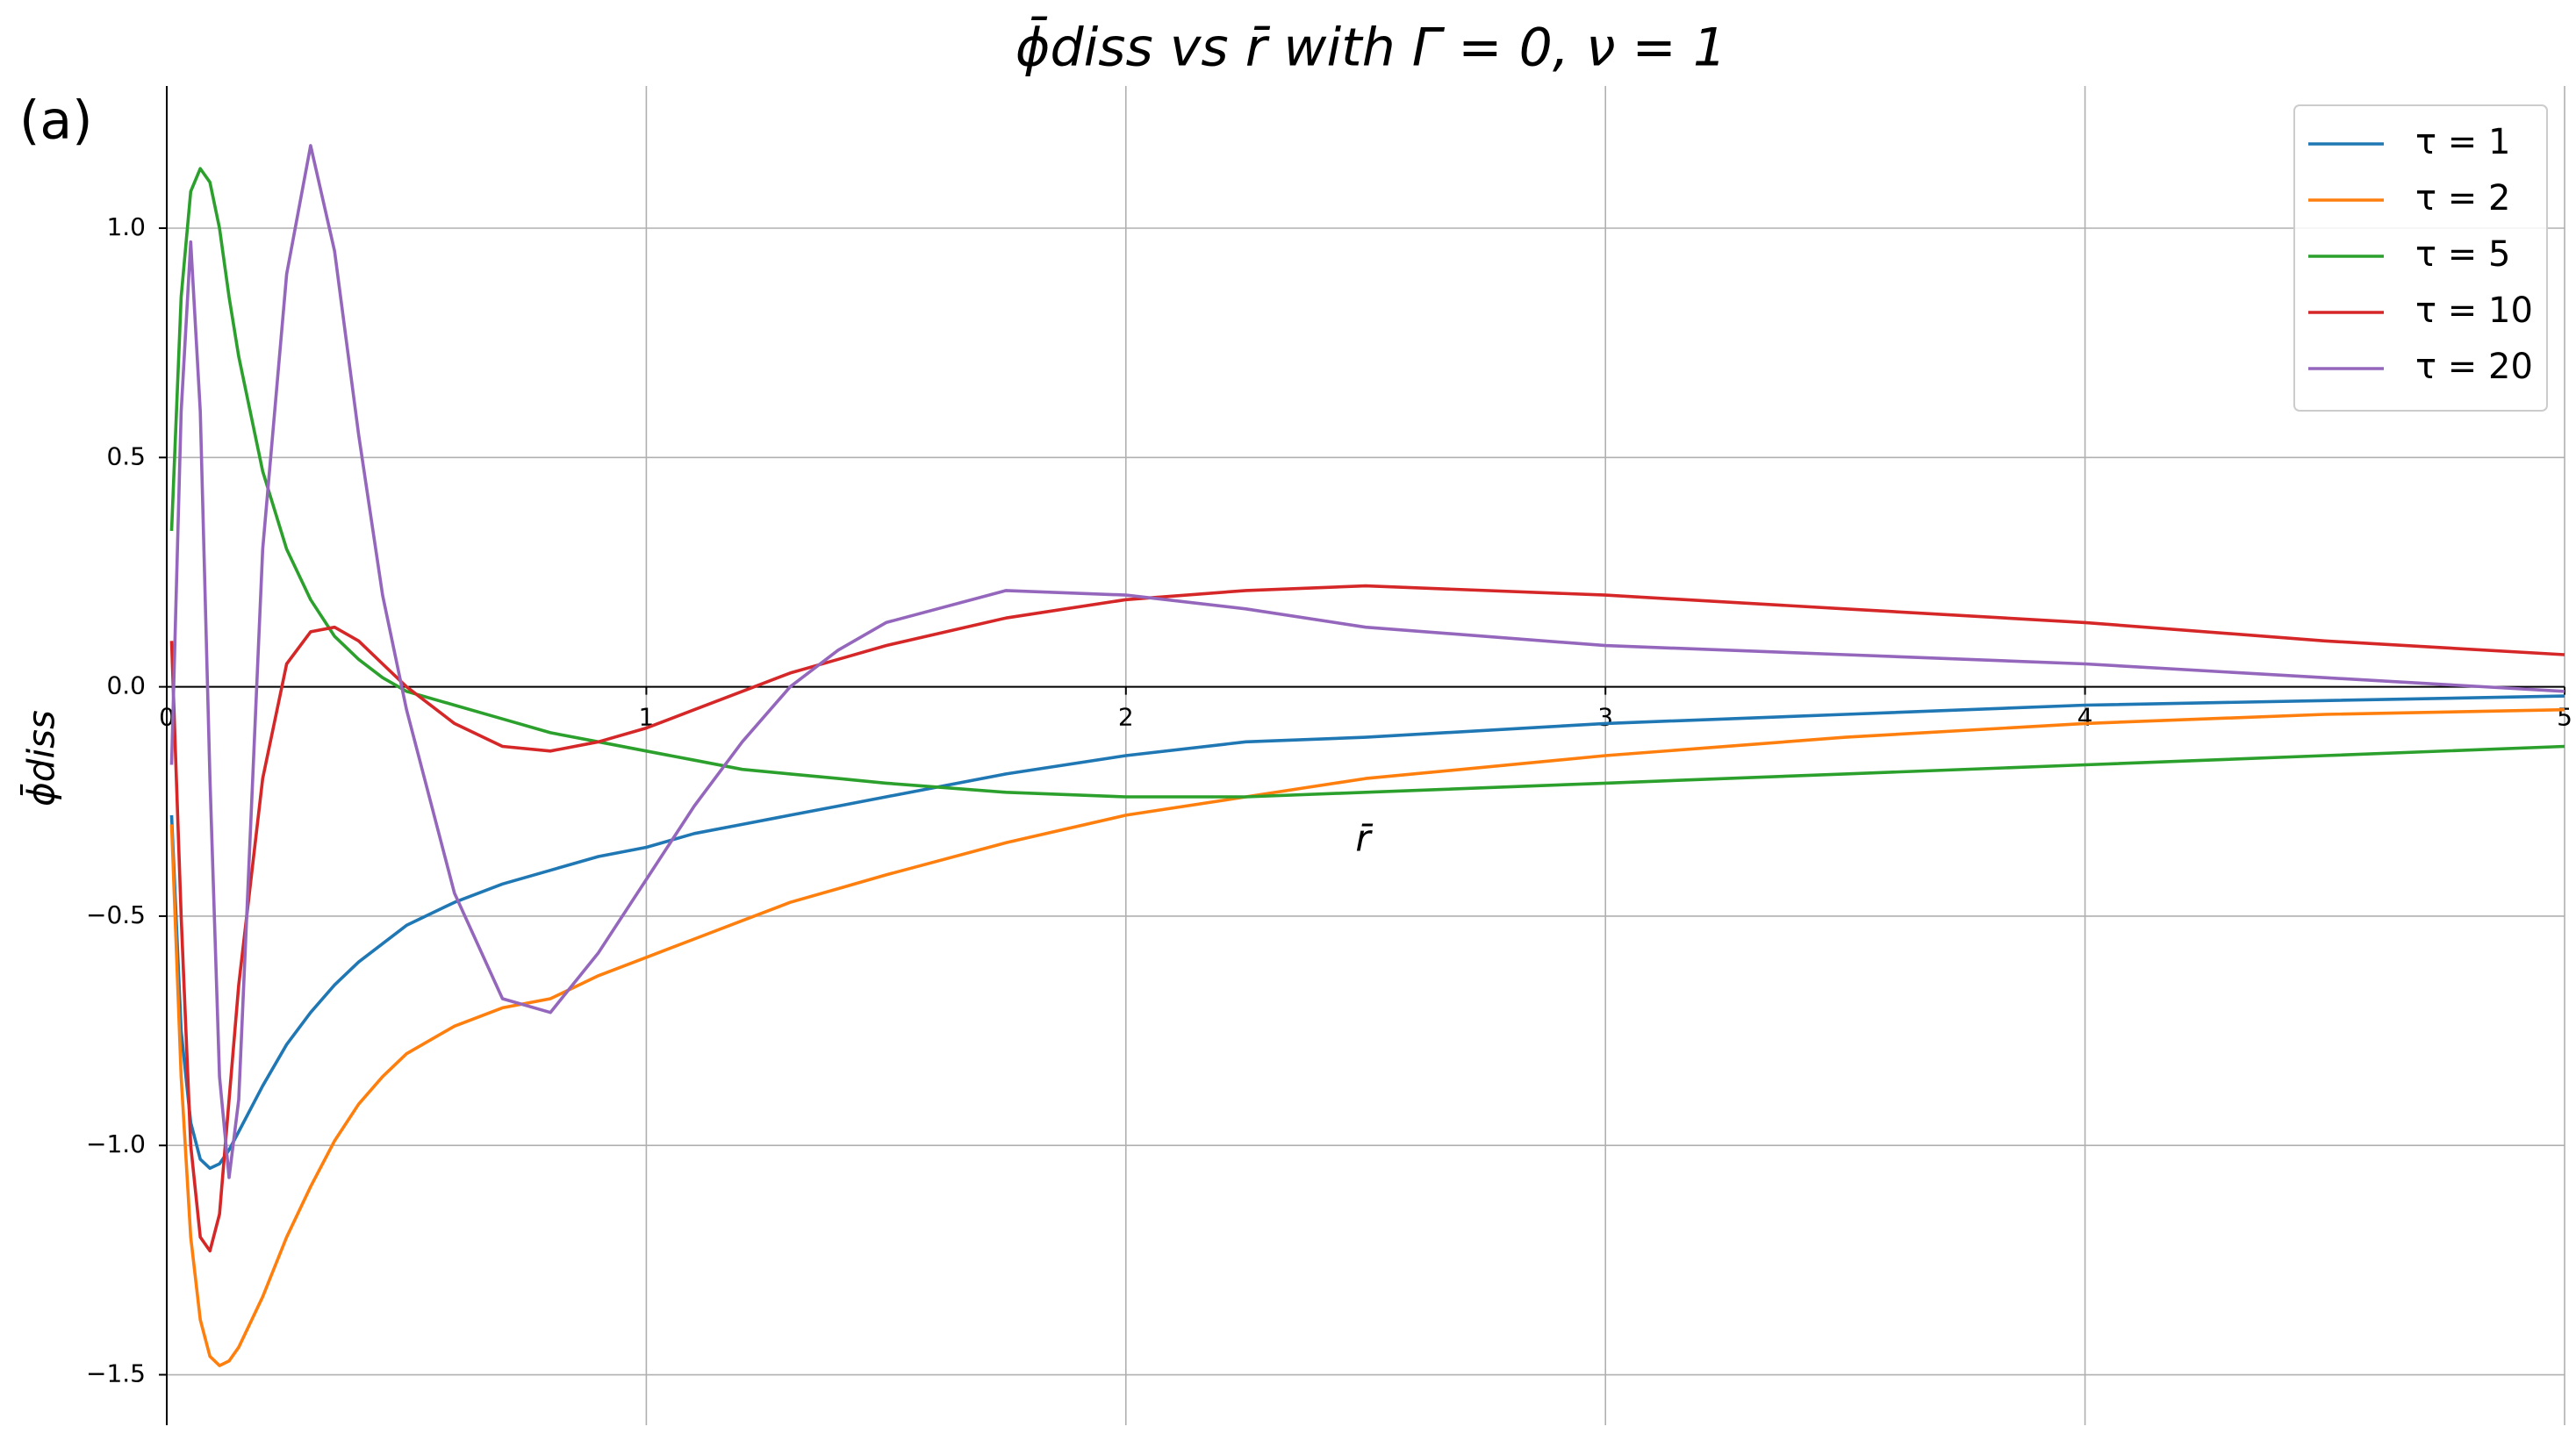 The height and width of the screenshot is (1441, 2576). What do you see at coordinates (1364, 838) in the screenshot?
I see `x-axis-label: r̄` at bounding box center [1364, 838].